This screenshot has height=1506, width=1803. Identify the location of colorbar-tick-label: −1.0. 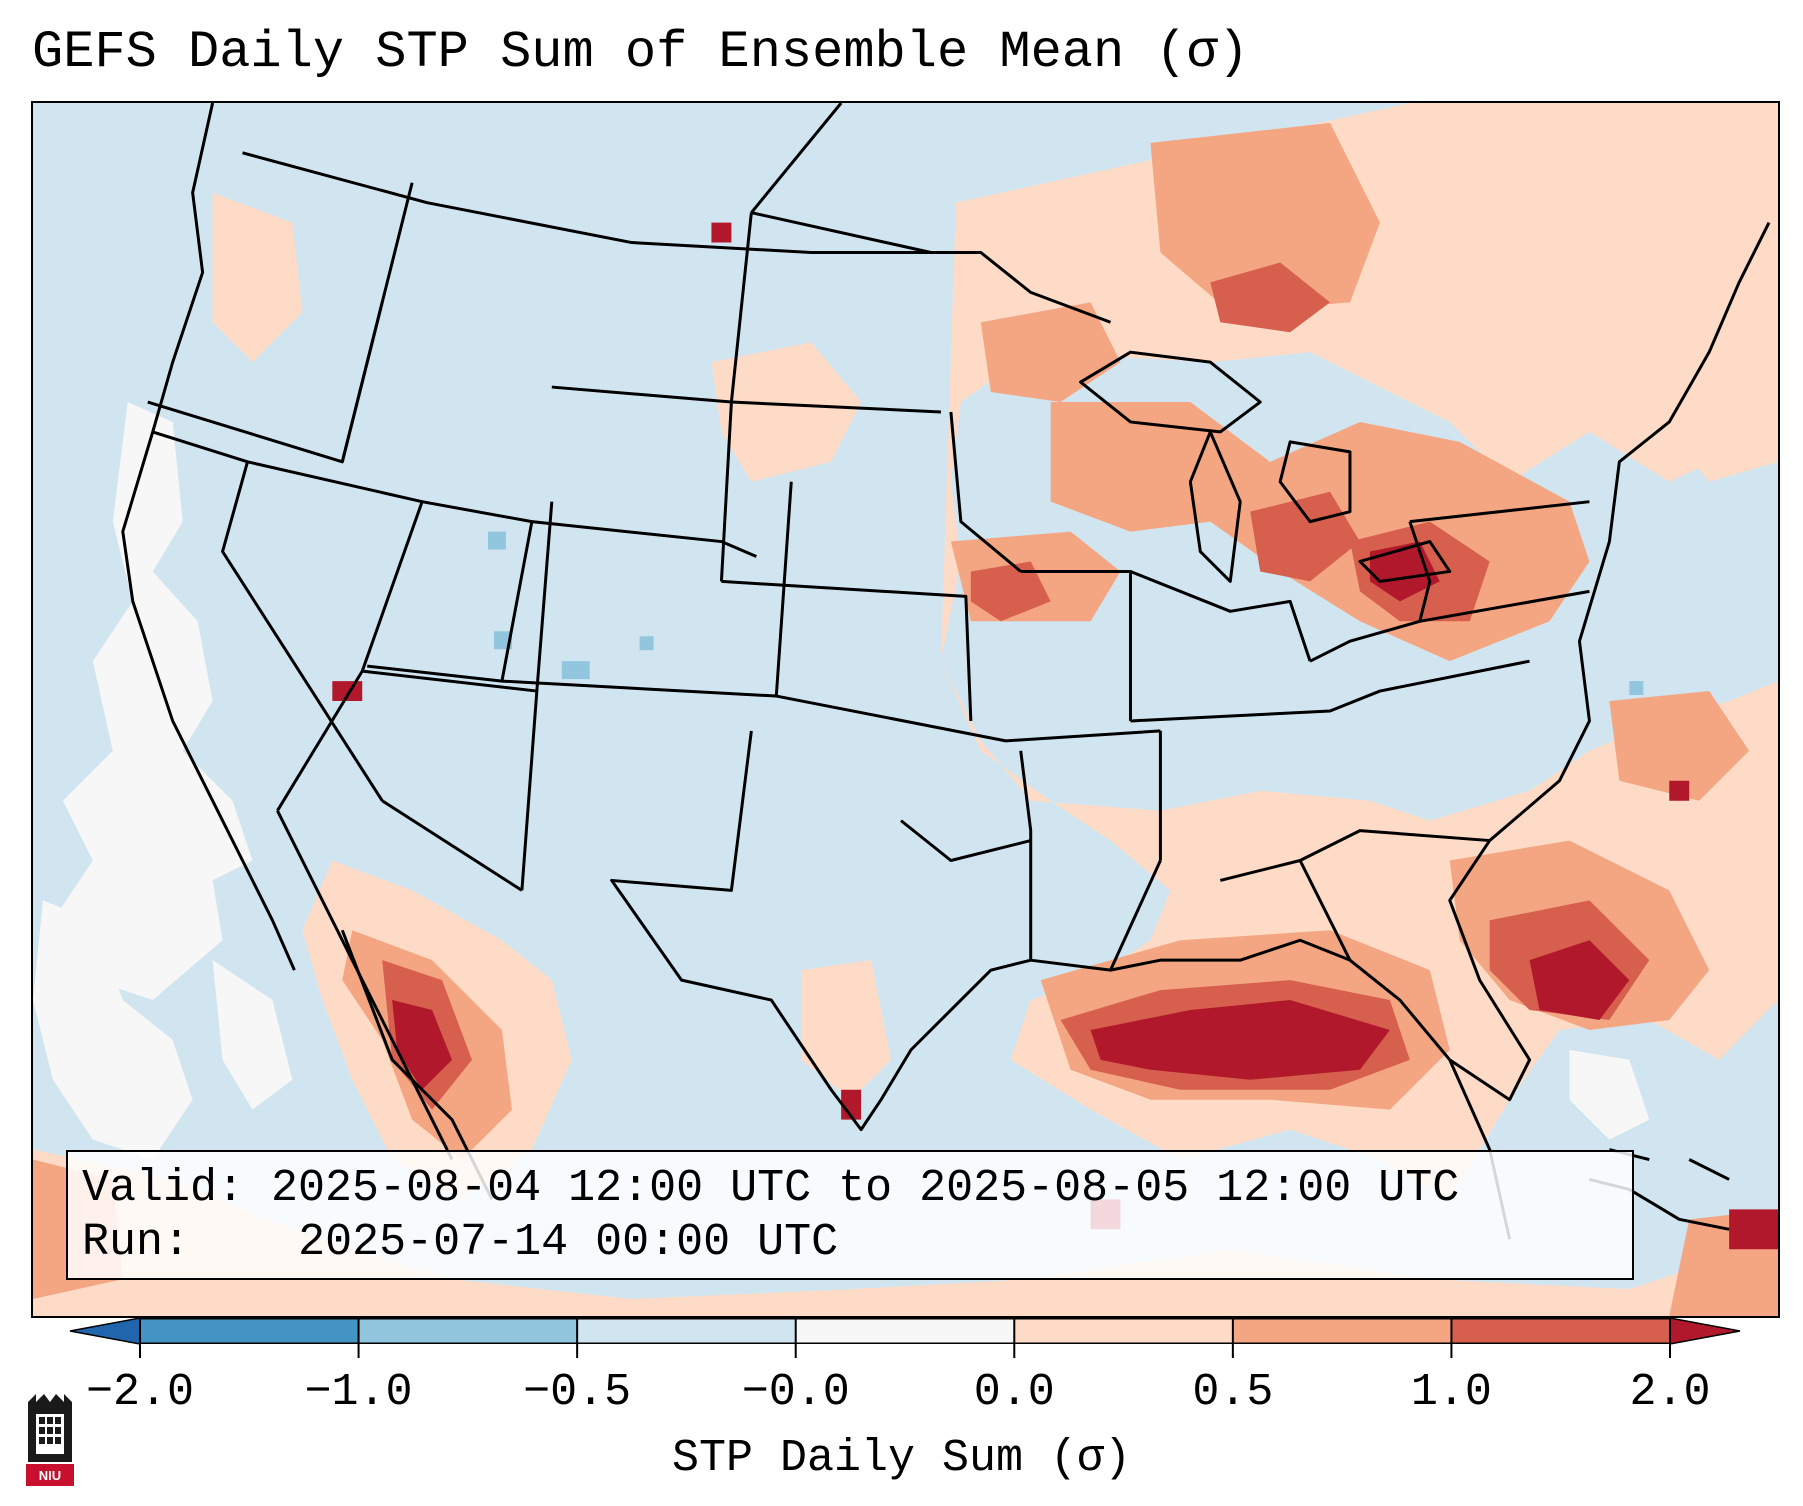
(358, 1392).